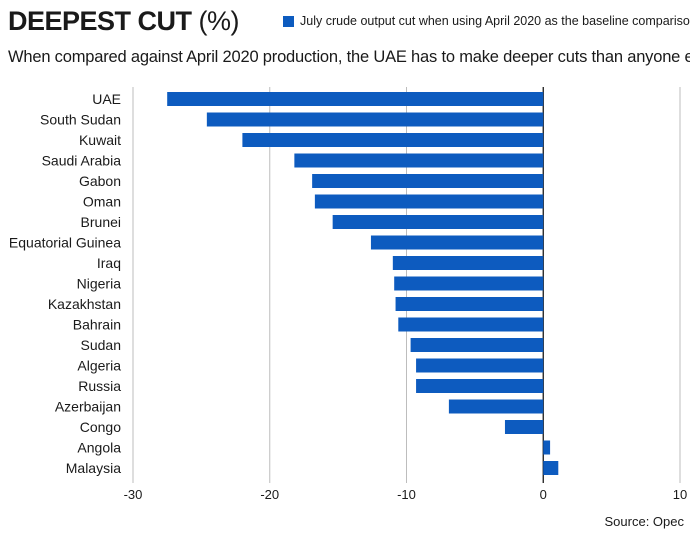 Image resolution: width=690 pixels, height=535 pixels. Describe the element at coordinates (100, 140) in the screenshot. I see `category-label: Kuwait` at that location.